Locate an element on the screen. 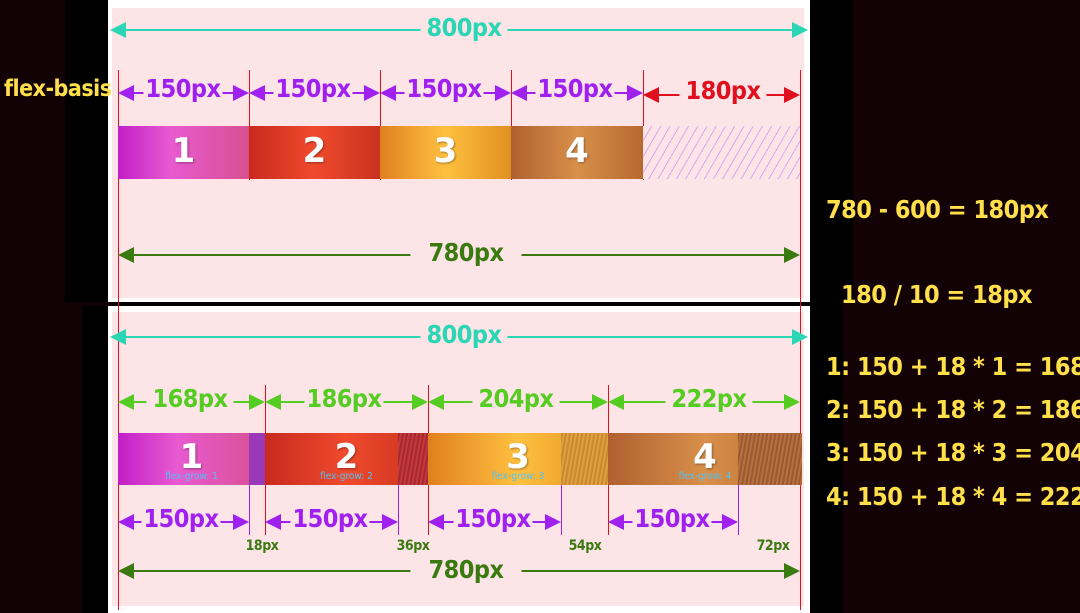 The height and width of the screenshot is (613, 1080). computed-label-4: 222px is located at coordinates (709, 398).